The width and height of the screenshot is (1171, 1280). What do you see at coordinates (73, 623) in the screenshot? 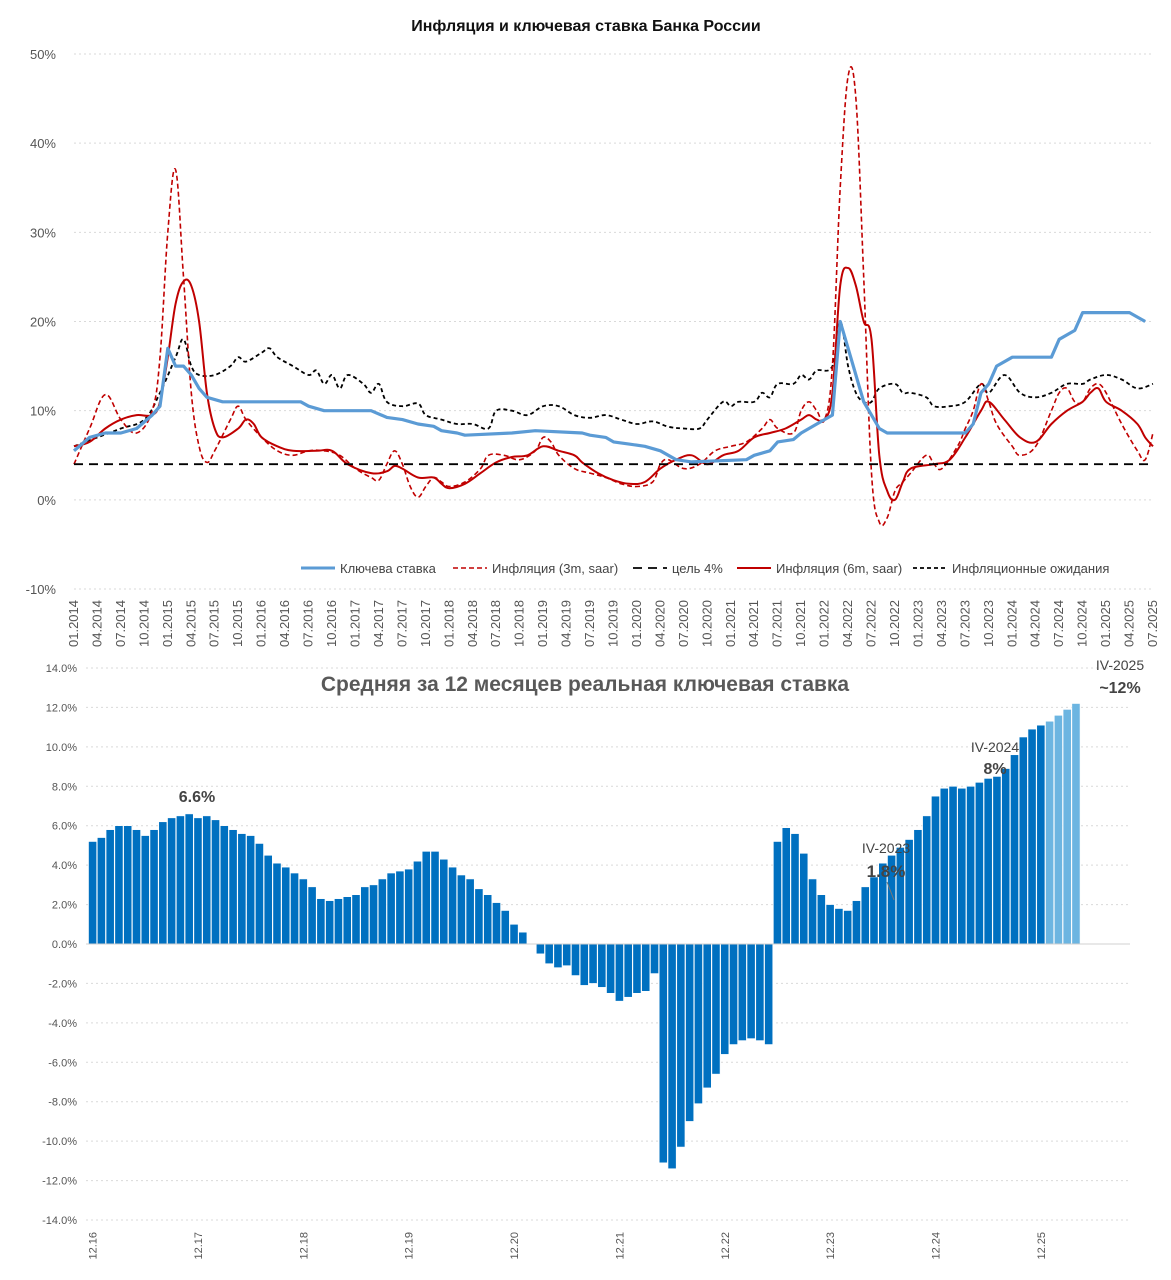
I see `x-tick-label: 01.2014` at bounding box center [73, 623].